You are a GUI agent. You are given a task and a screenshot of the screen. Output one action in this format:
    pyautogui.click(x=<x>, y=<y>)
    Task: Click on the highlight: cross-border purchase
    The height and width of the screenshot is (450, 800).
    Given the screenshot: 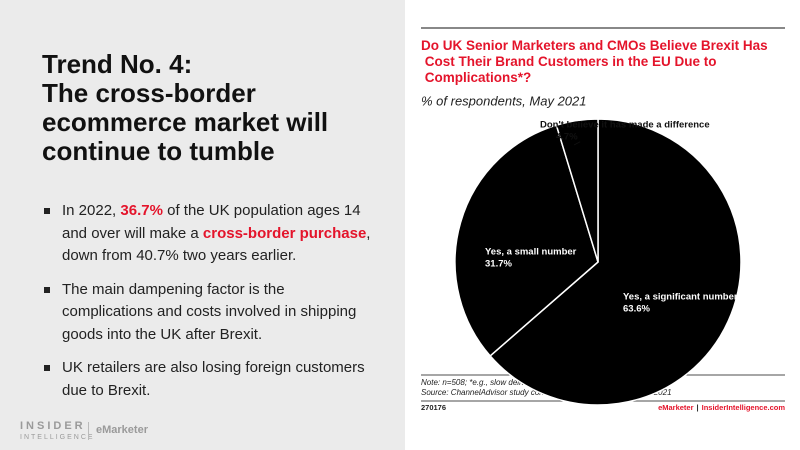 What is the action you would take?
    pyautogui.click(x=284, y=233)
    